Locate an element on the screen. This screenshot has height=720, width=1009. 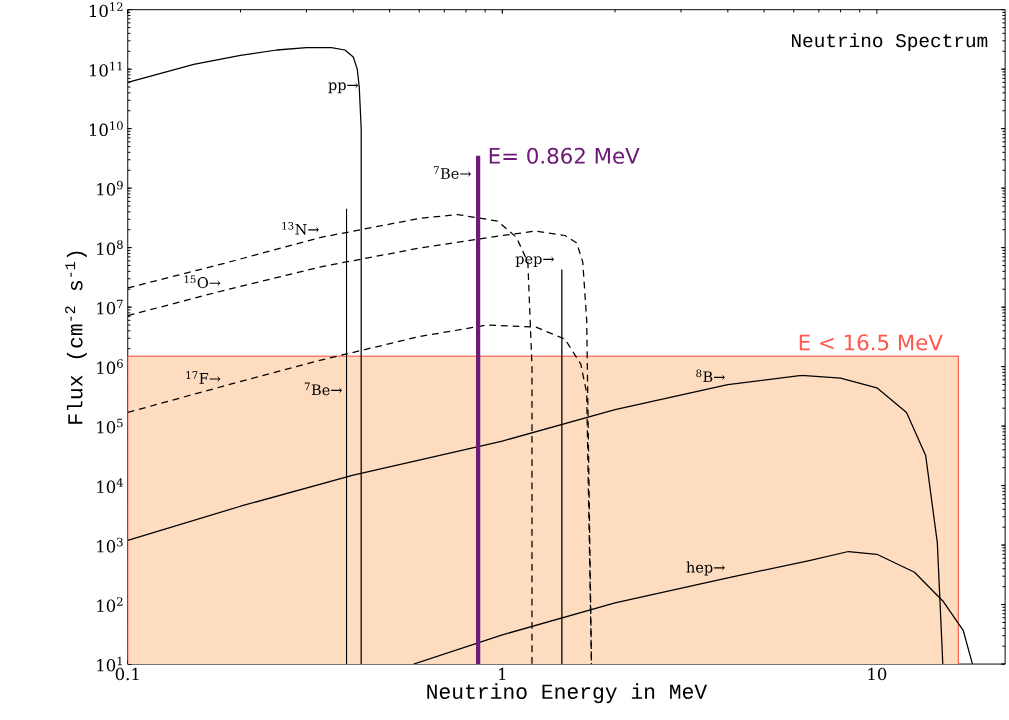
annotation: $^{8}$B→ is located at coordinates (710, 375).